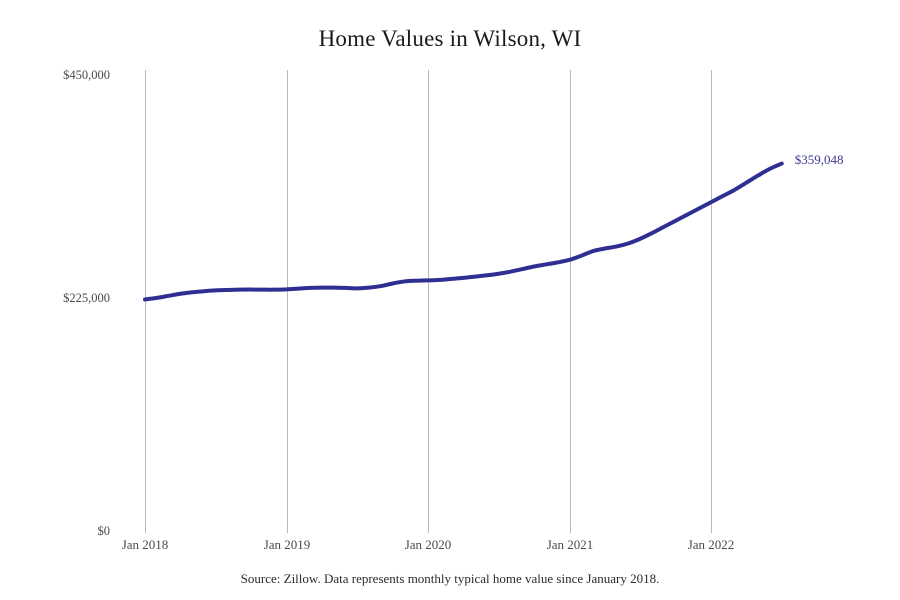 Image resolution: width=900 pixels, height=600 pixels. Describe the element at coordinates (819, 159) in the screenshot. I see `end-value-annotation: $359,048` at that location.